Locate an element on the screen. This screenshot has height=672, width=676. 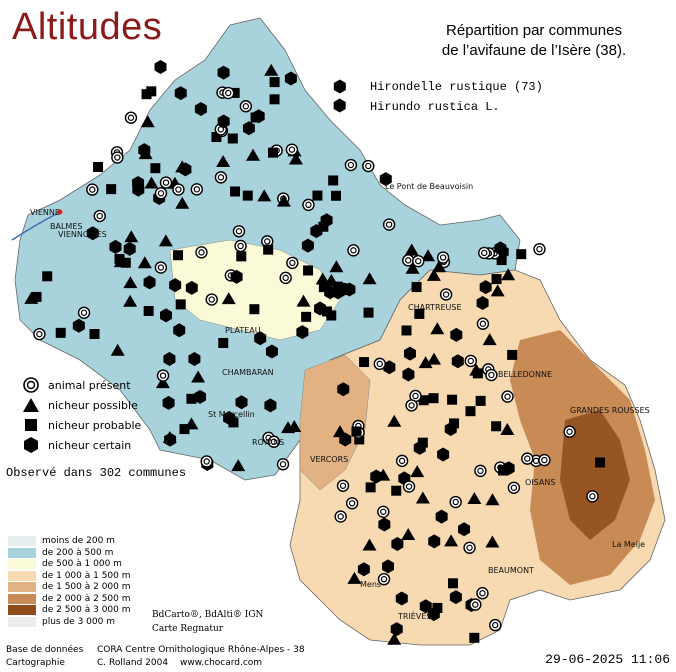
place-plateau: PLATEAU is located at coordinates (243, 330).